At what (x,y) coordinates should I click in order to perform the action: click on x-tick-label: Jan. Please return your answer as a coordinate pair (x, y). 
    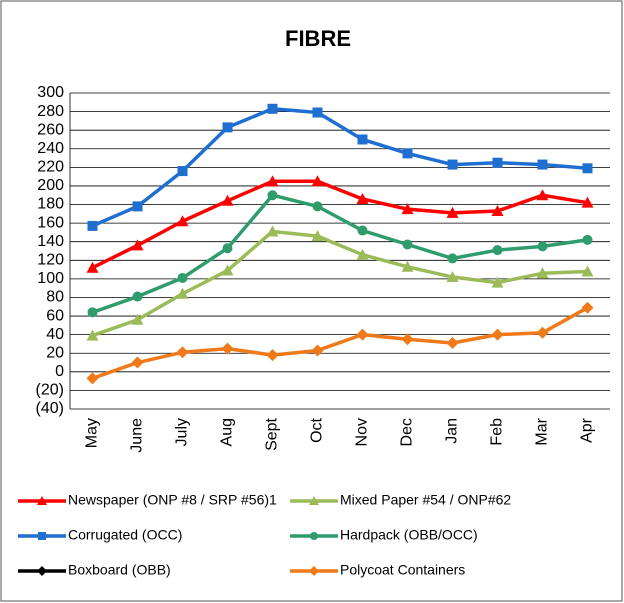
    Looking at the image, I should click on (452, 431).